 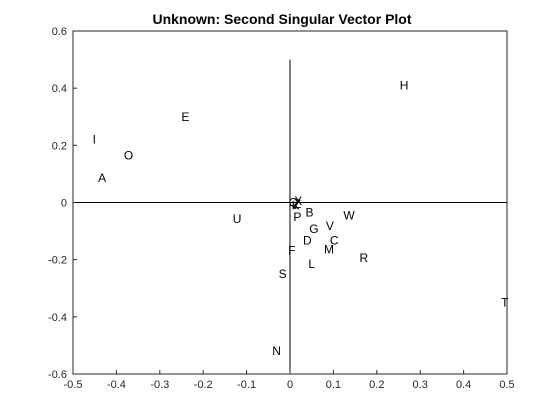 What do you see at coordinates (73, 385) in the screenshot?
I see `x-tick-label: -0.5` at bounding box center [73, 385].